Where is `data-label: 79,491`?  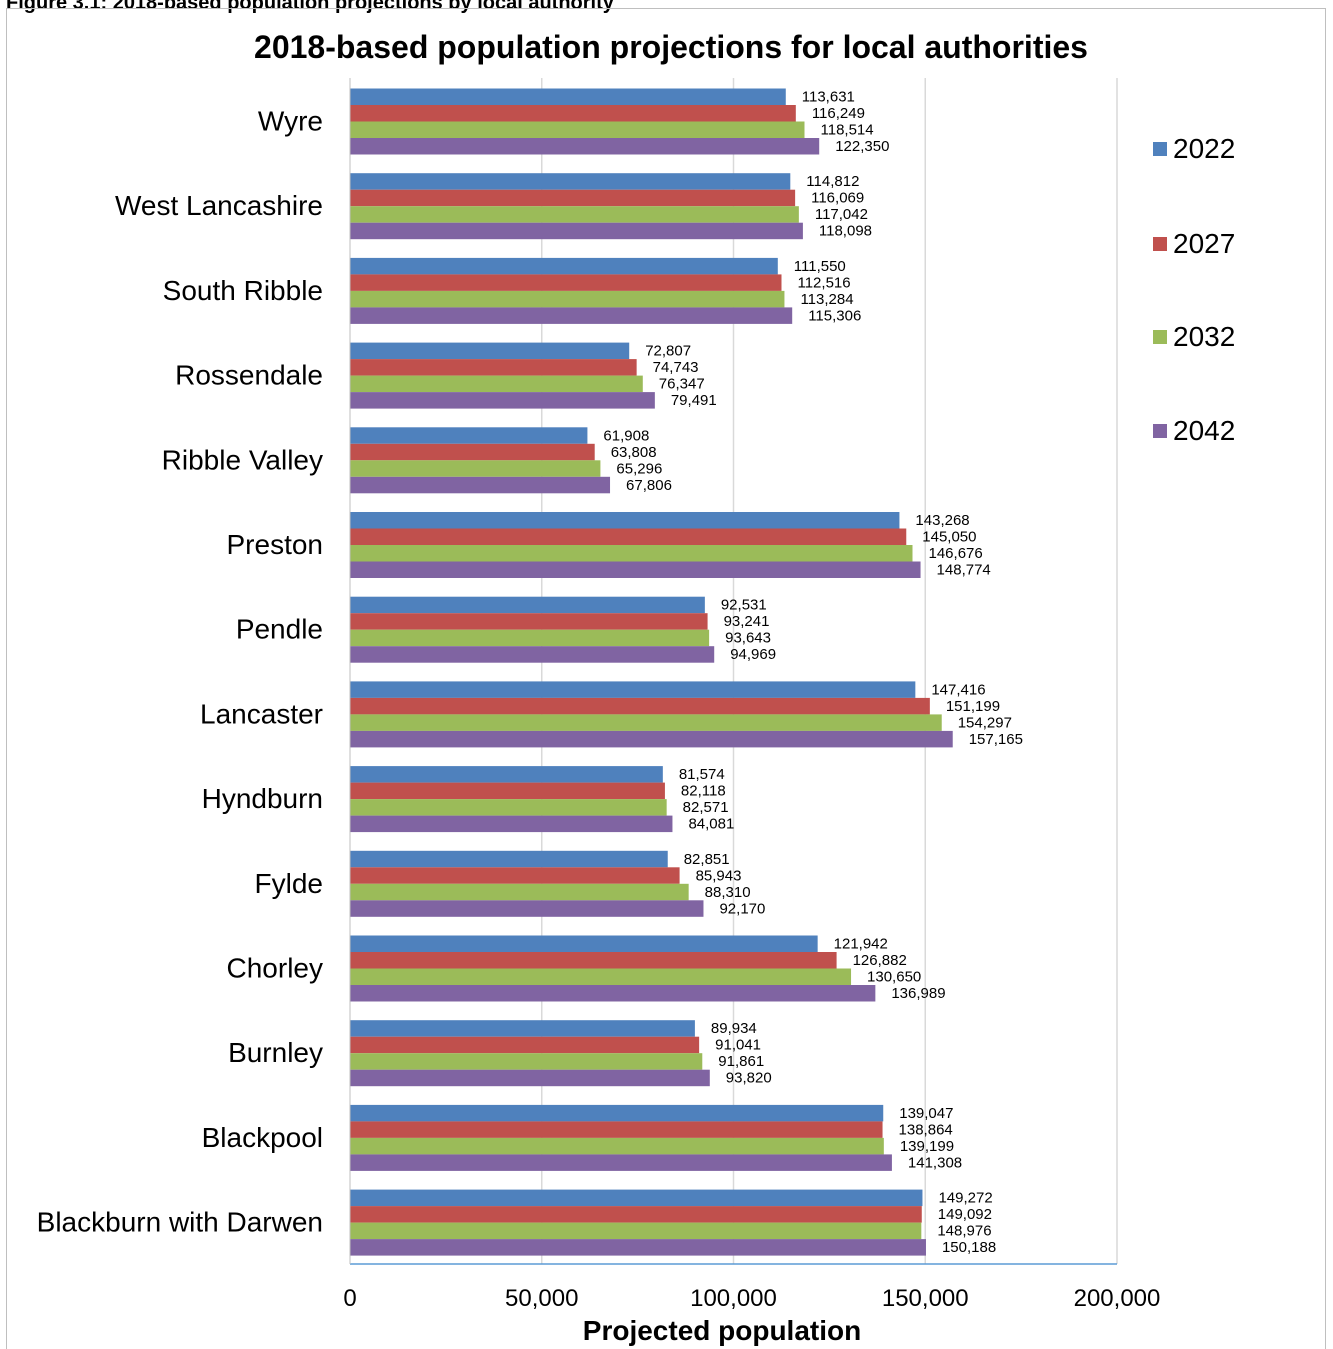 data-label: 79,491 is located at coordinates (694, 400).